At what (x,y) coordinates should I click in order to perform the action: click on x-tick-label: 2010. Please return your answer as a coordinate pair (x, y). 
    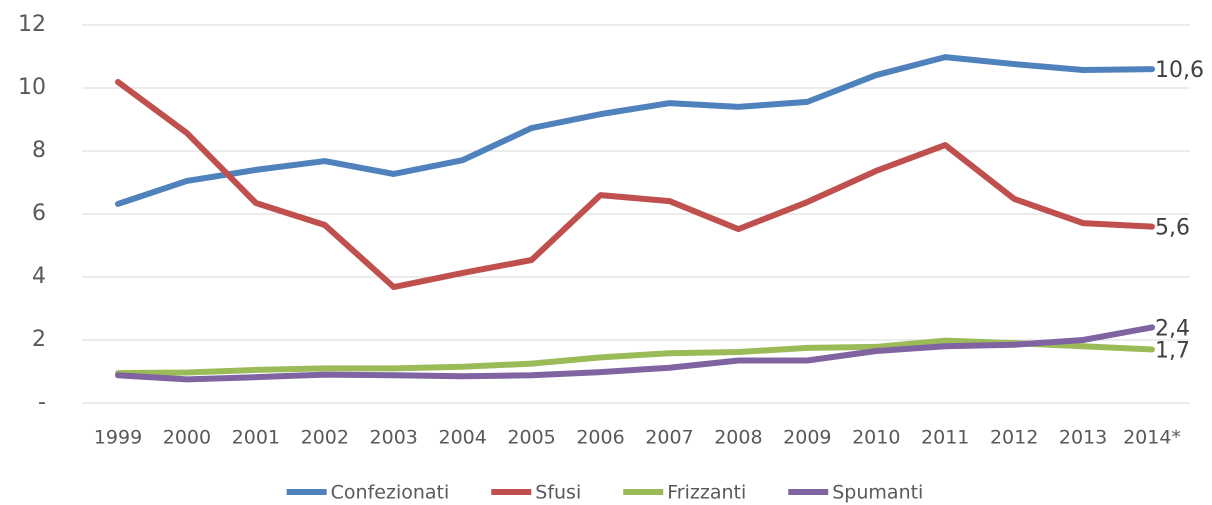
    Looking at the image, I should click on (876, 438).